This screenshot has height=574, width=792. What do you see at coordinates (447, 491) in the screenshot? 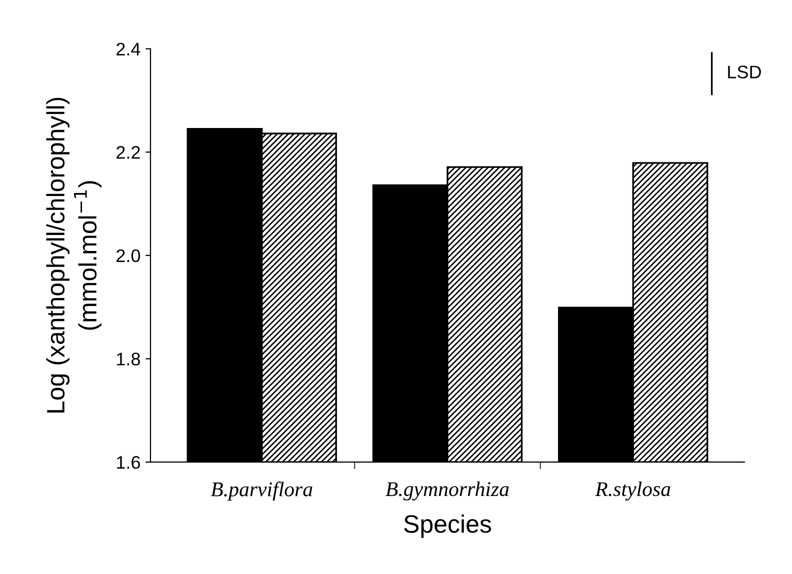
I see `x-tick-label: B.gymnorrhiza` at bounding box center [447, 491].